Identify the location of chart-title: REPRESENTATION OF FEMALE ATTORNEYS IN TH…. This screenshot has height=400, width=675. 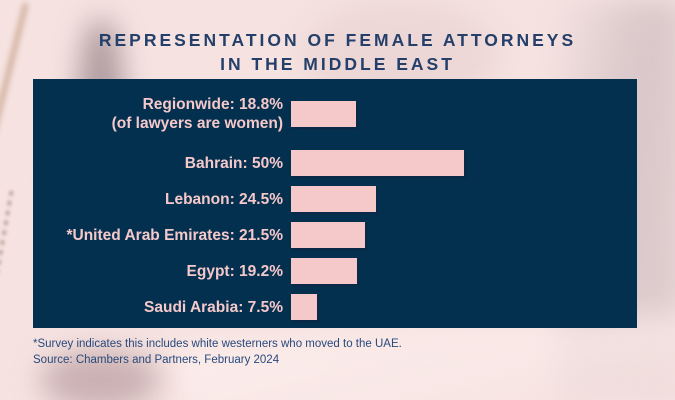
(337, 52).